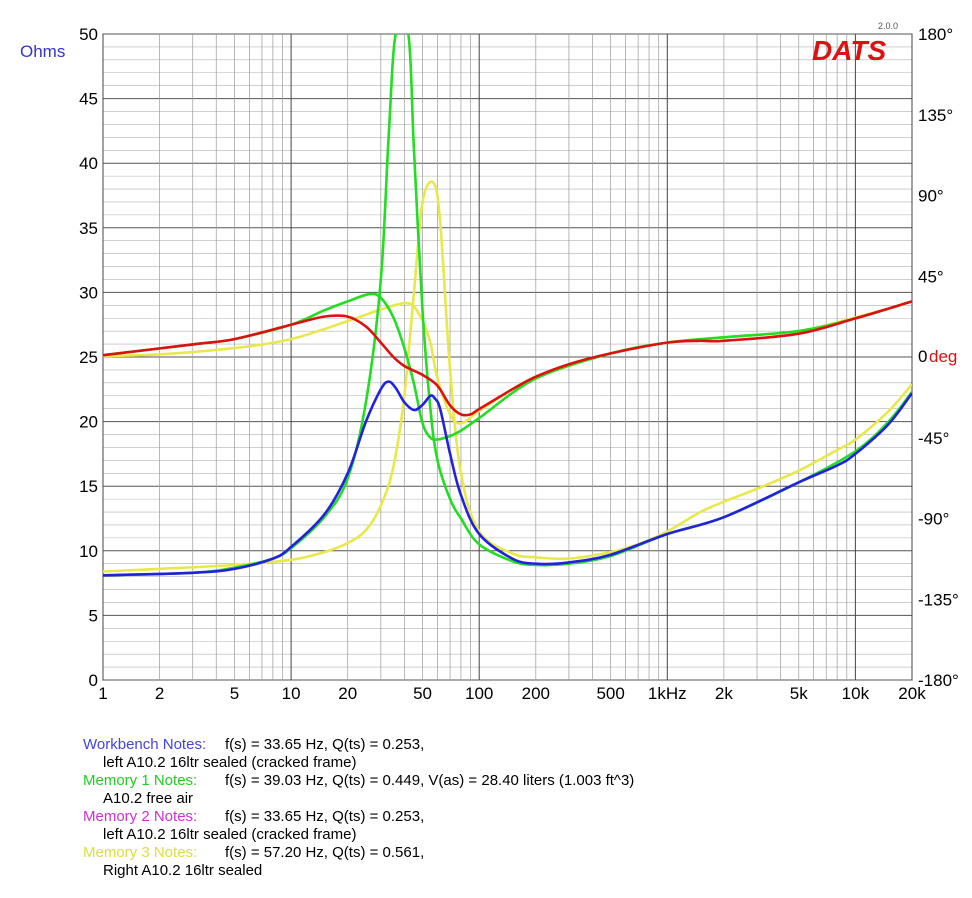  Describe the element at coordinates (88, 357) in the screenshot. I see `y-left-tick-label: 25` at that location.